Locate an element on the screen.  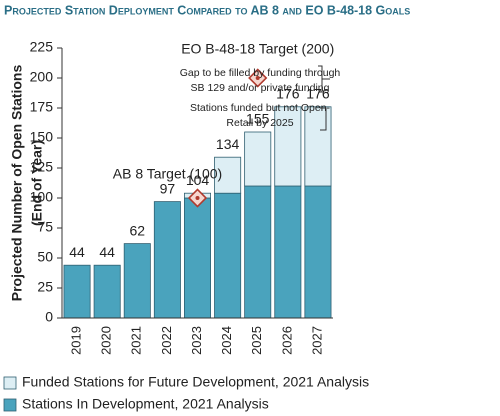
x-tick-label: 2020 is located at coordinates (106, 340).